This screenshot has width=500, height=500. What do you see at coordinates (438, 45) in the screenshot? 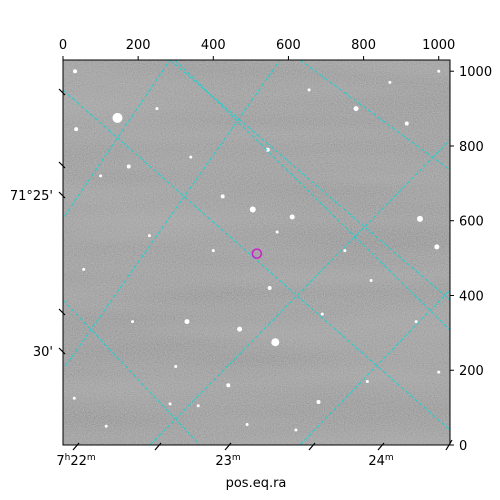
I see `top-tick-label: 1000` at bounding box center [438, 45].